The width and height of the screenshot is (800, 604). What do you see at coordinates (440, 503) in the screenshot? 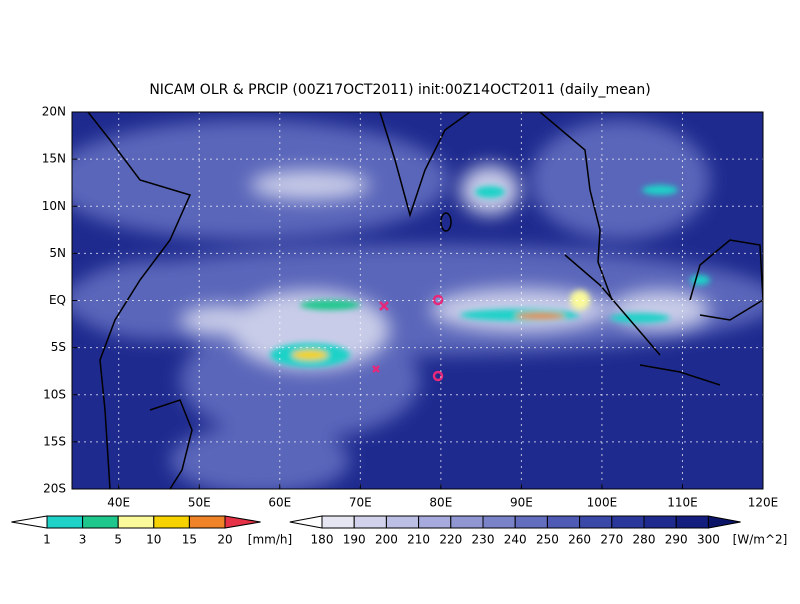
I see `lon-tick-label: 80E` at bounding box center [440, 503].